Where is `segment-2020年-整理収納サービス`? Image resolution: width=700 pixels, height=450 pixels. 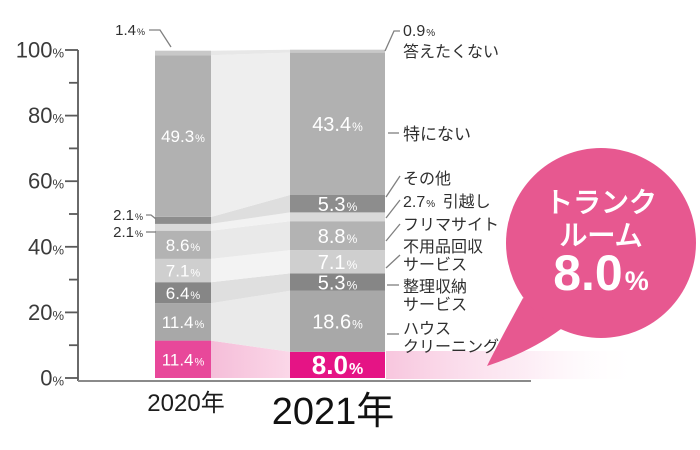
segment-2020年-整理収納サービス is located at coordinates (183, 293).